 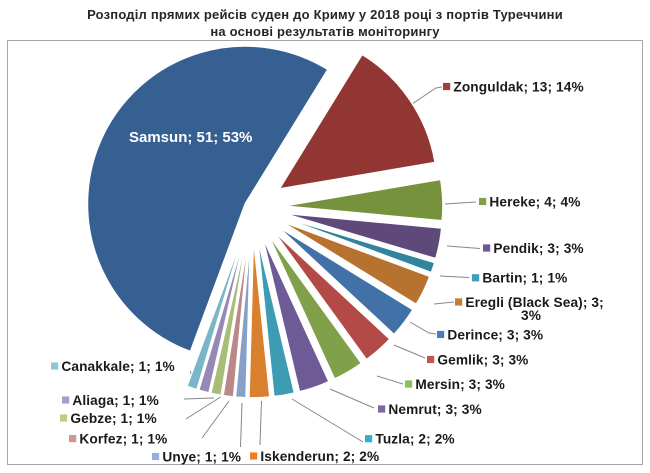 What do you see at coordinates (117, 366) in the screenshot?
I see `svg-text: Canakkale; 1; 1%` at bounding box center [117, 366].